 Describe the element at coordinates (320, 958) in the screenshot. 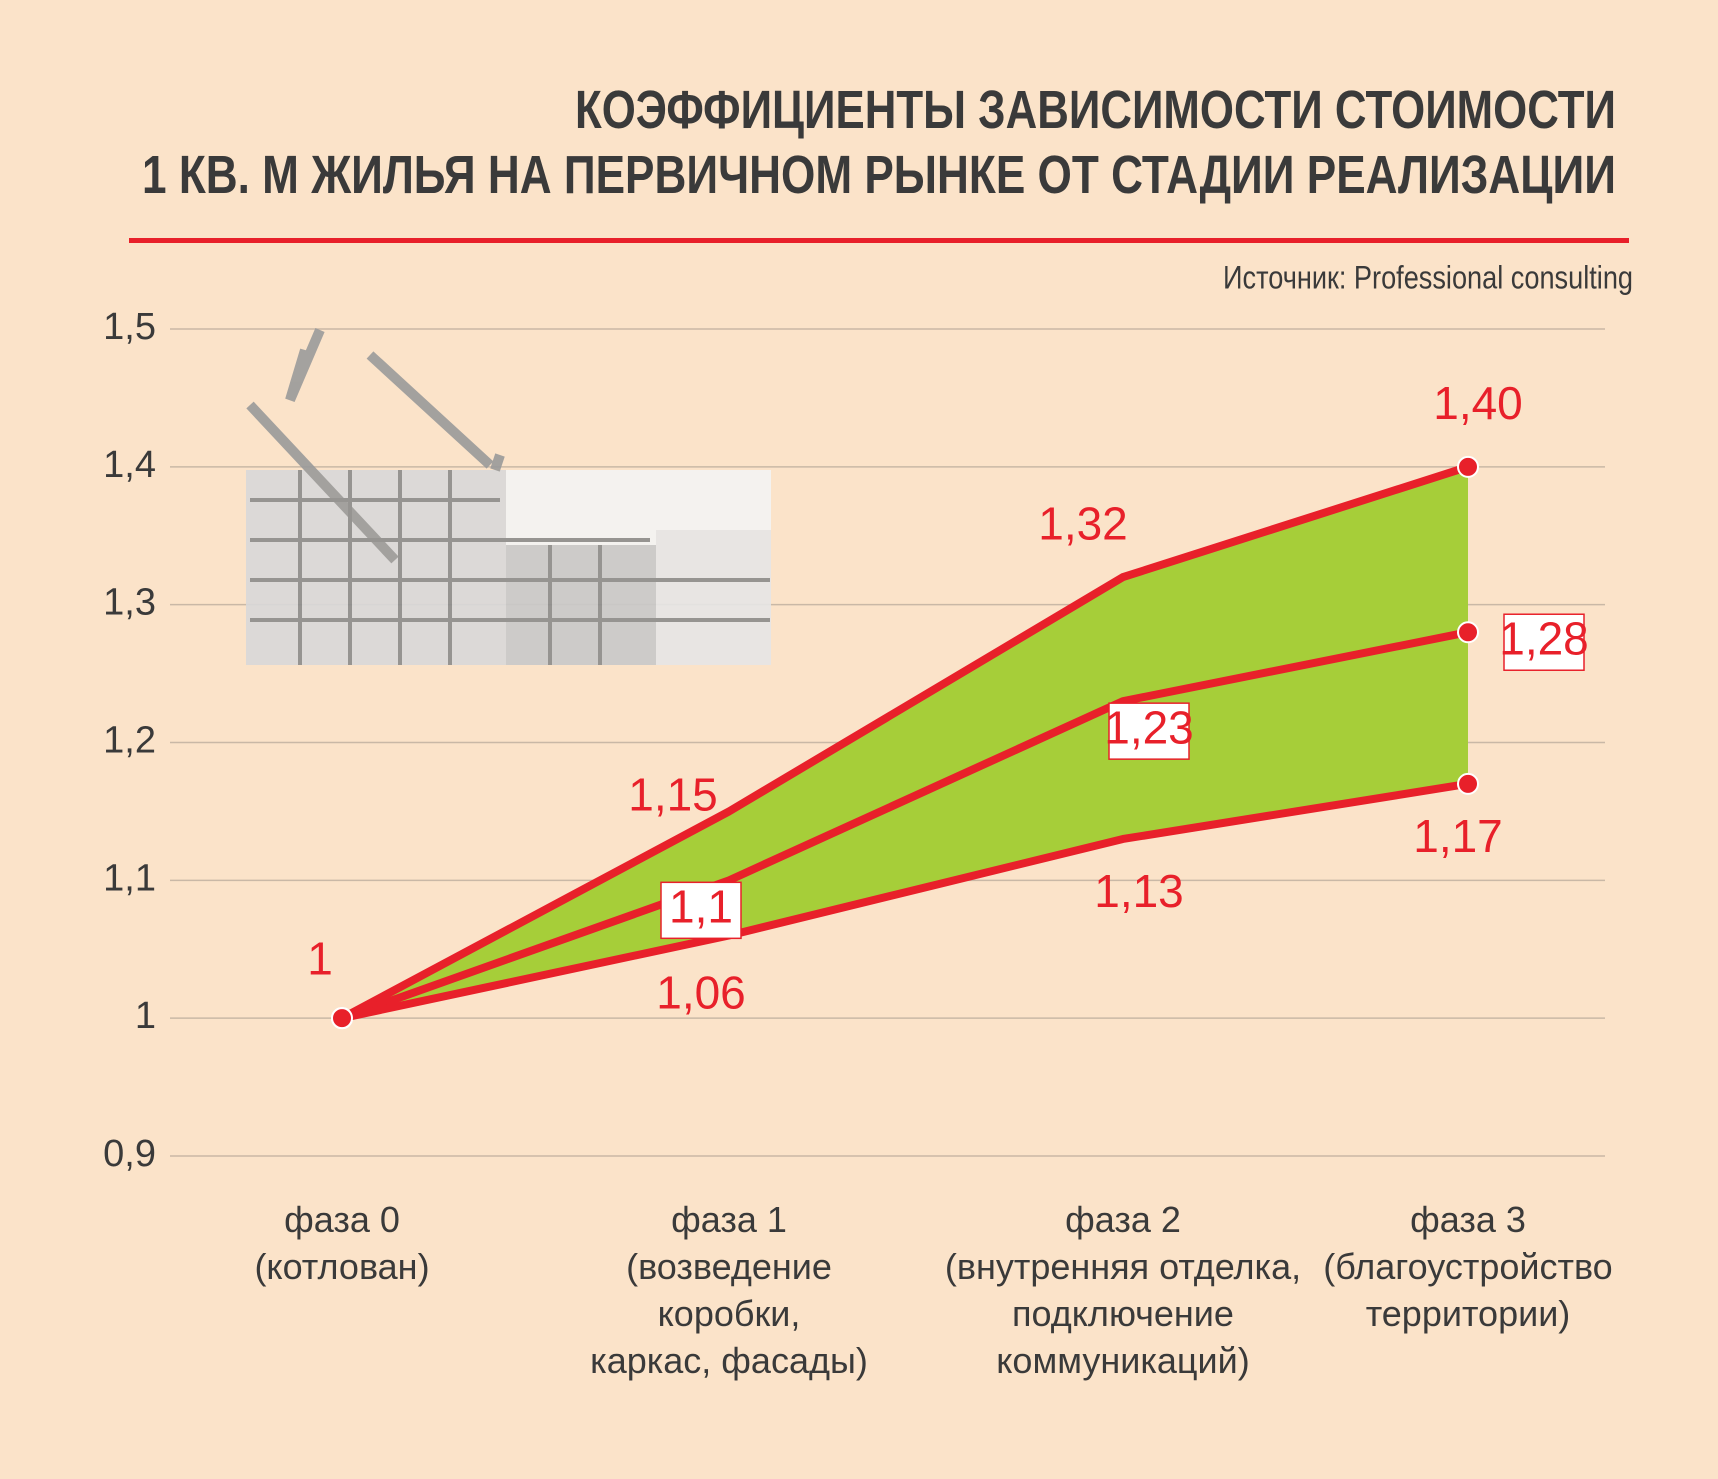

I see `value-label: 1` at that location.